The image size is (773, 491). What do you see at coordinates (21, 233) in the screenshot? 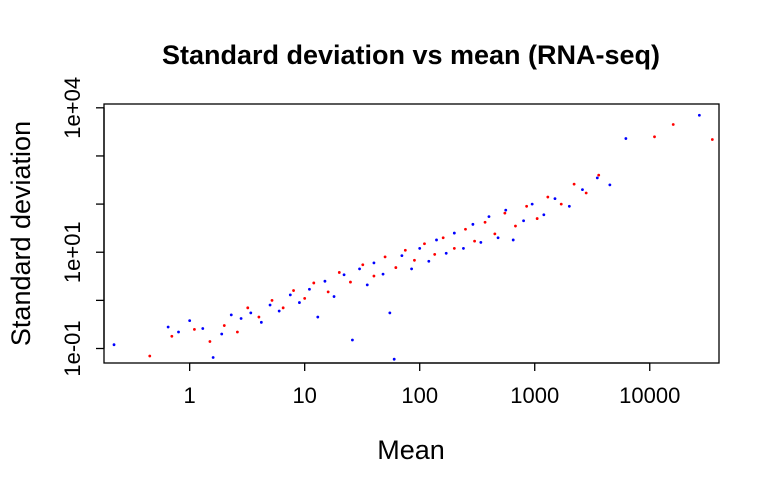
I see `y-axis-title: Standard deviation` at bounding box center [21, 233].